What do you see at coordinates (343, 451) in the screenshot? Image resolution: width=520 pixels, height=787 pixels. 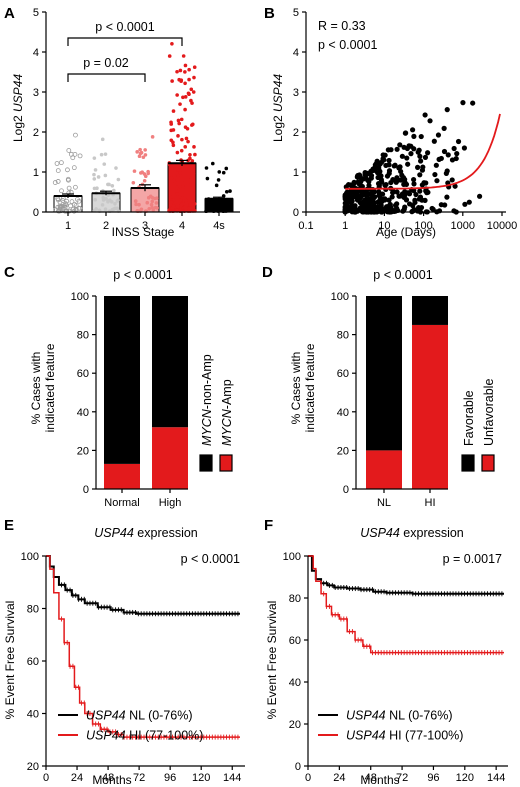 I see `panel-d-ytick-label: 20` at bounding box center [343, 451].